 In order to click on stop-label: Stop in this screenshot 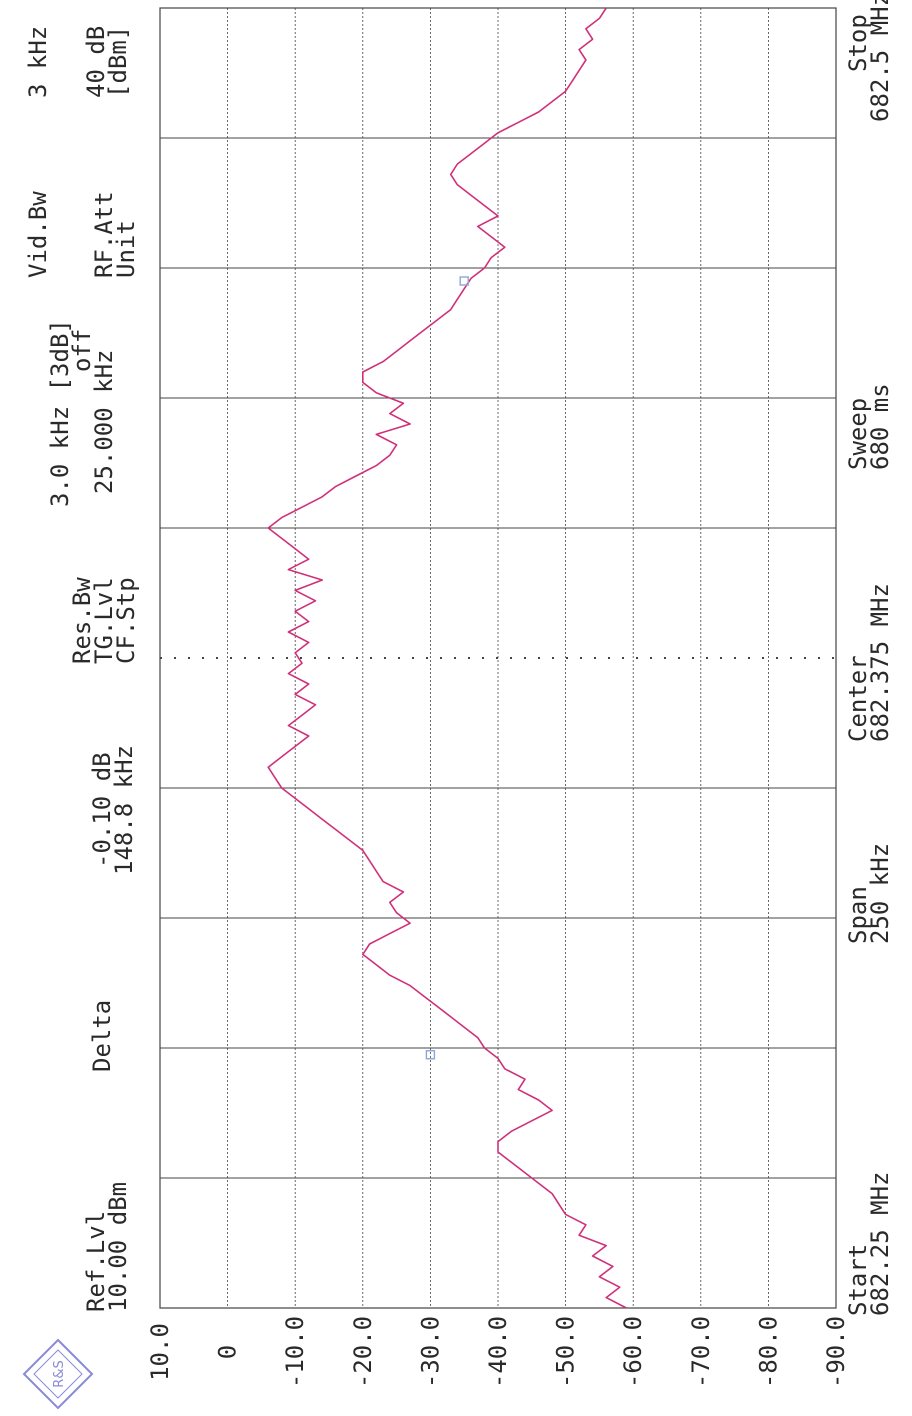, I will do `click(858, 43)`.